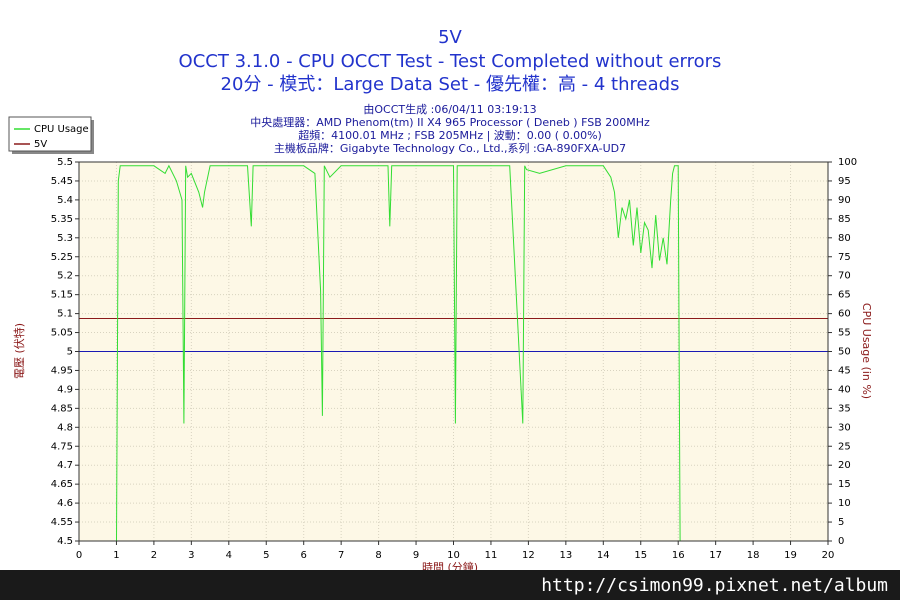  Describe the element at coordinates (844, 333) in the screenshot. I see `y2-tick-label: 55` at that location.